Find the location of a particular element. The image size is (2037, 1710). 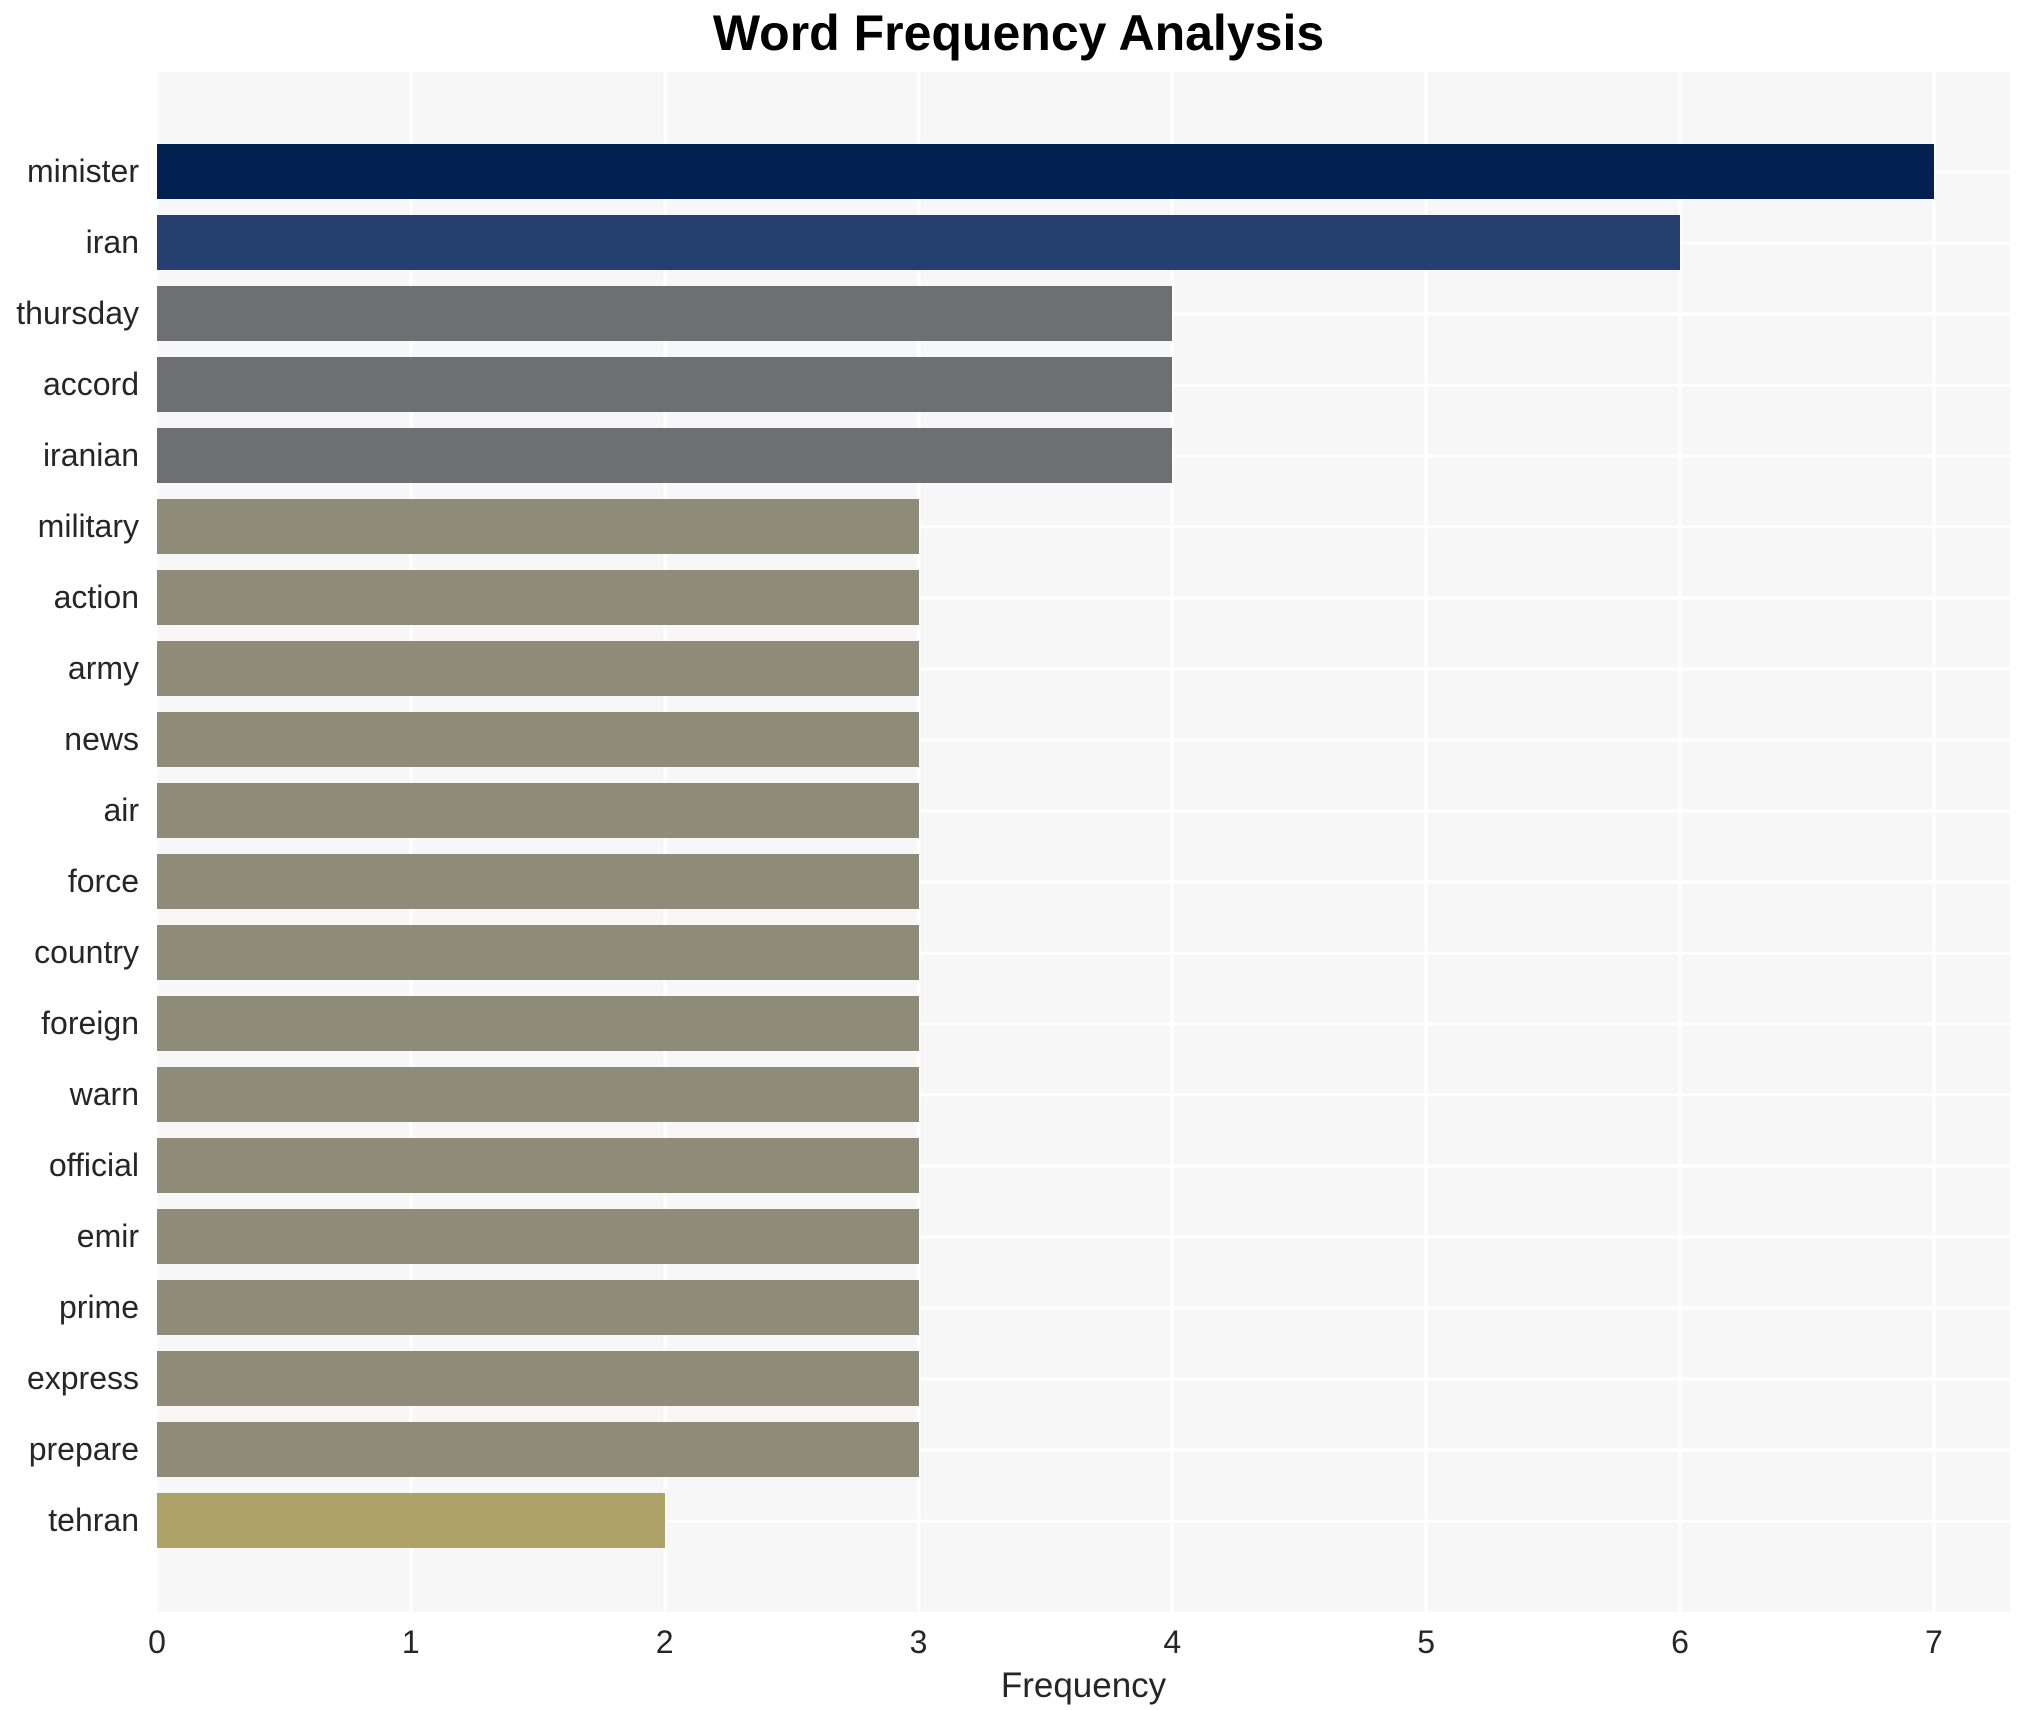

gridline-horizontal-news is located at coordinates (1083, 739).